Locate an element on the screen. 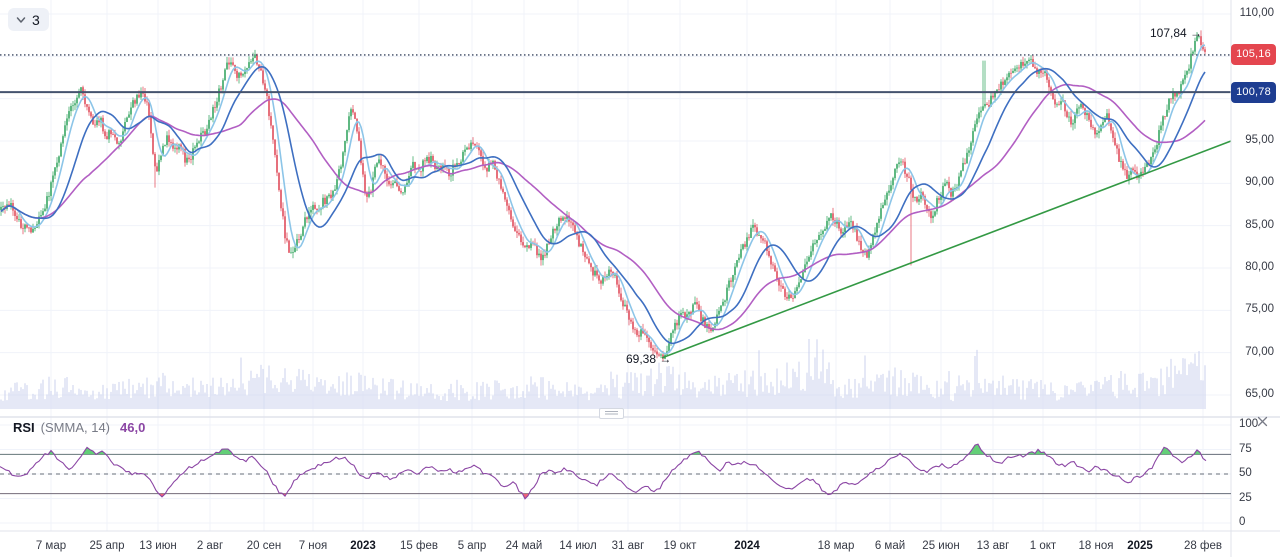 This screenshot has width=1280, height=557. time-tick-label: 2024 is located at coordinates (747, 546).